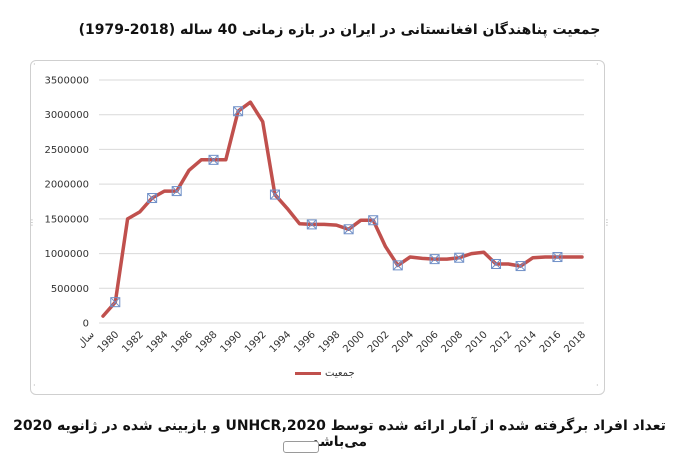  I want to click on chart-legend: جمعیت, so click(325, 373).